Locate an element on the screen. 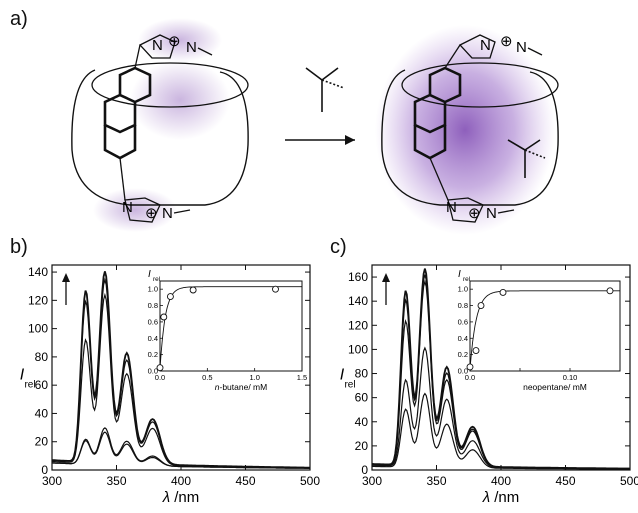 The image size is (638, 513). c-inset-ytick-label-0: 0.0 is located at coordinates (463, 371).